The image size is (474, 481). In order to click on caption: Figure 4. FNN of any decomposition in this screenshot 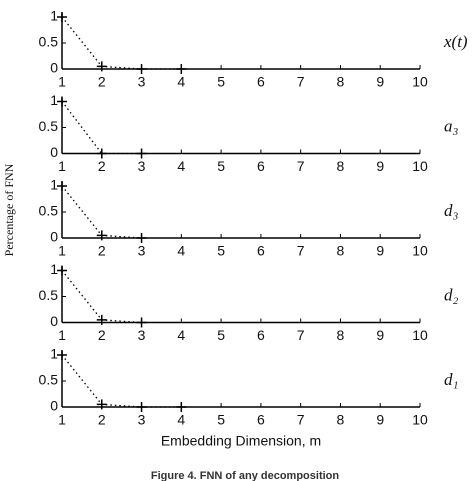, I will do `click(245, 475)`.